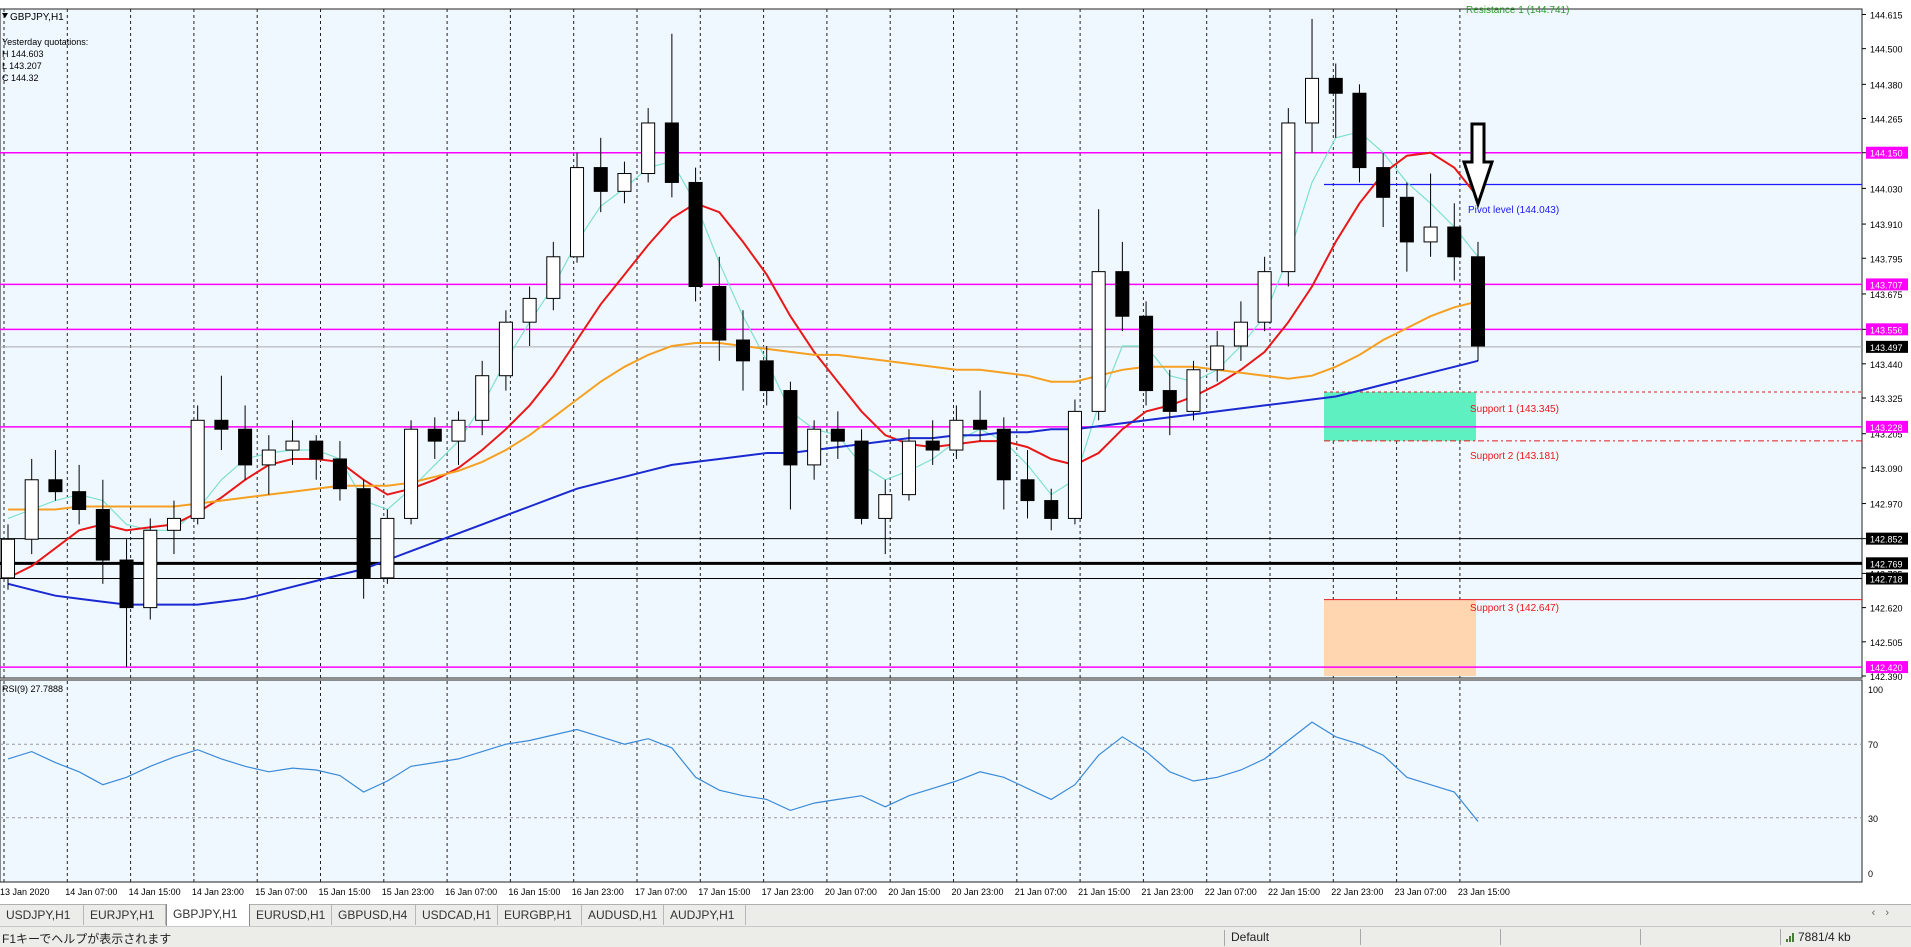 The image size is (1911, 947). What do you see at coordinates (1886, 365) in the screenshot?
I see `price-tick-label: 143.440` at bounding box center [1886, 365].